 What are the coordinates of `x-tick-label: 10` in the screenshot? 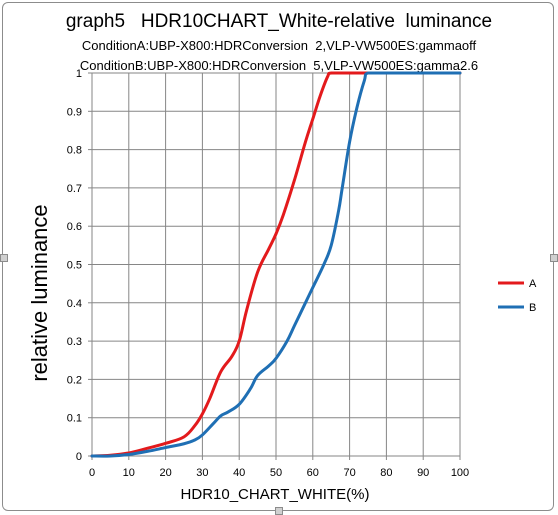 It's located at (129, 473).